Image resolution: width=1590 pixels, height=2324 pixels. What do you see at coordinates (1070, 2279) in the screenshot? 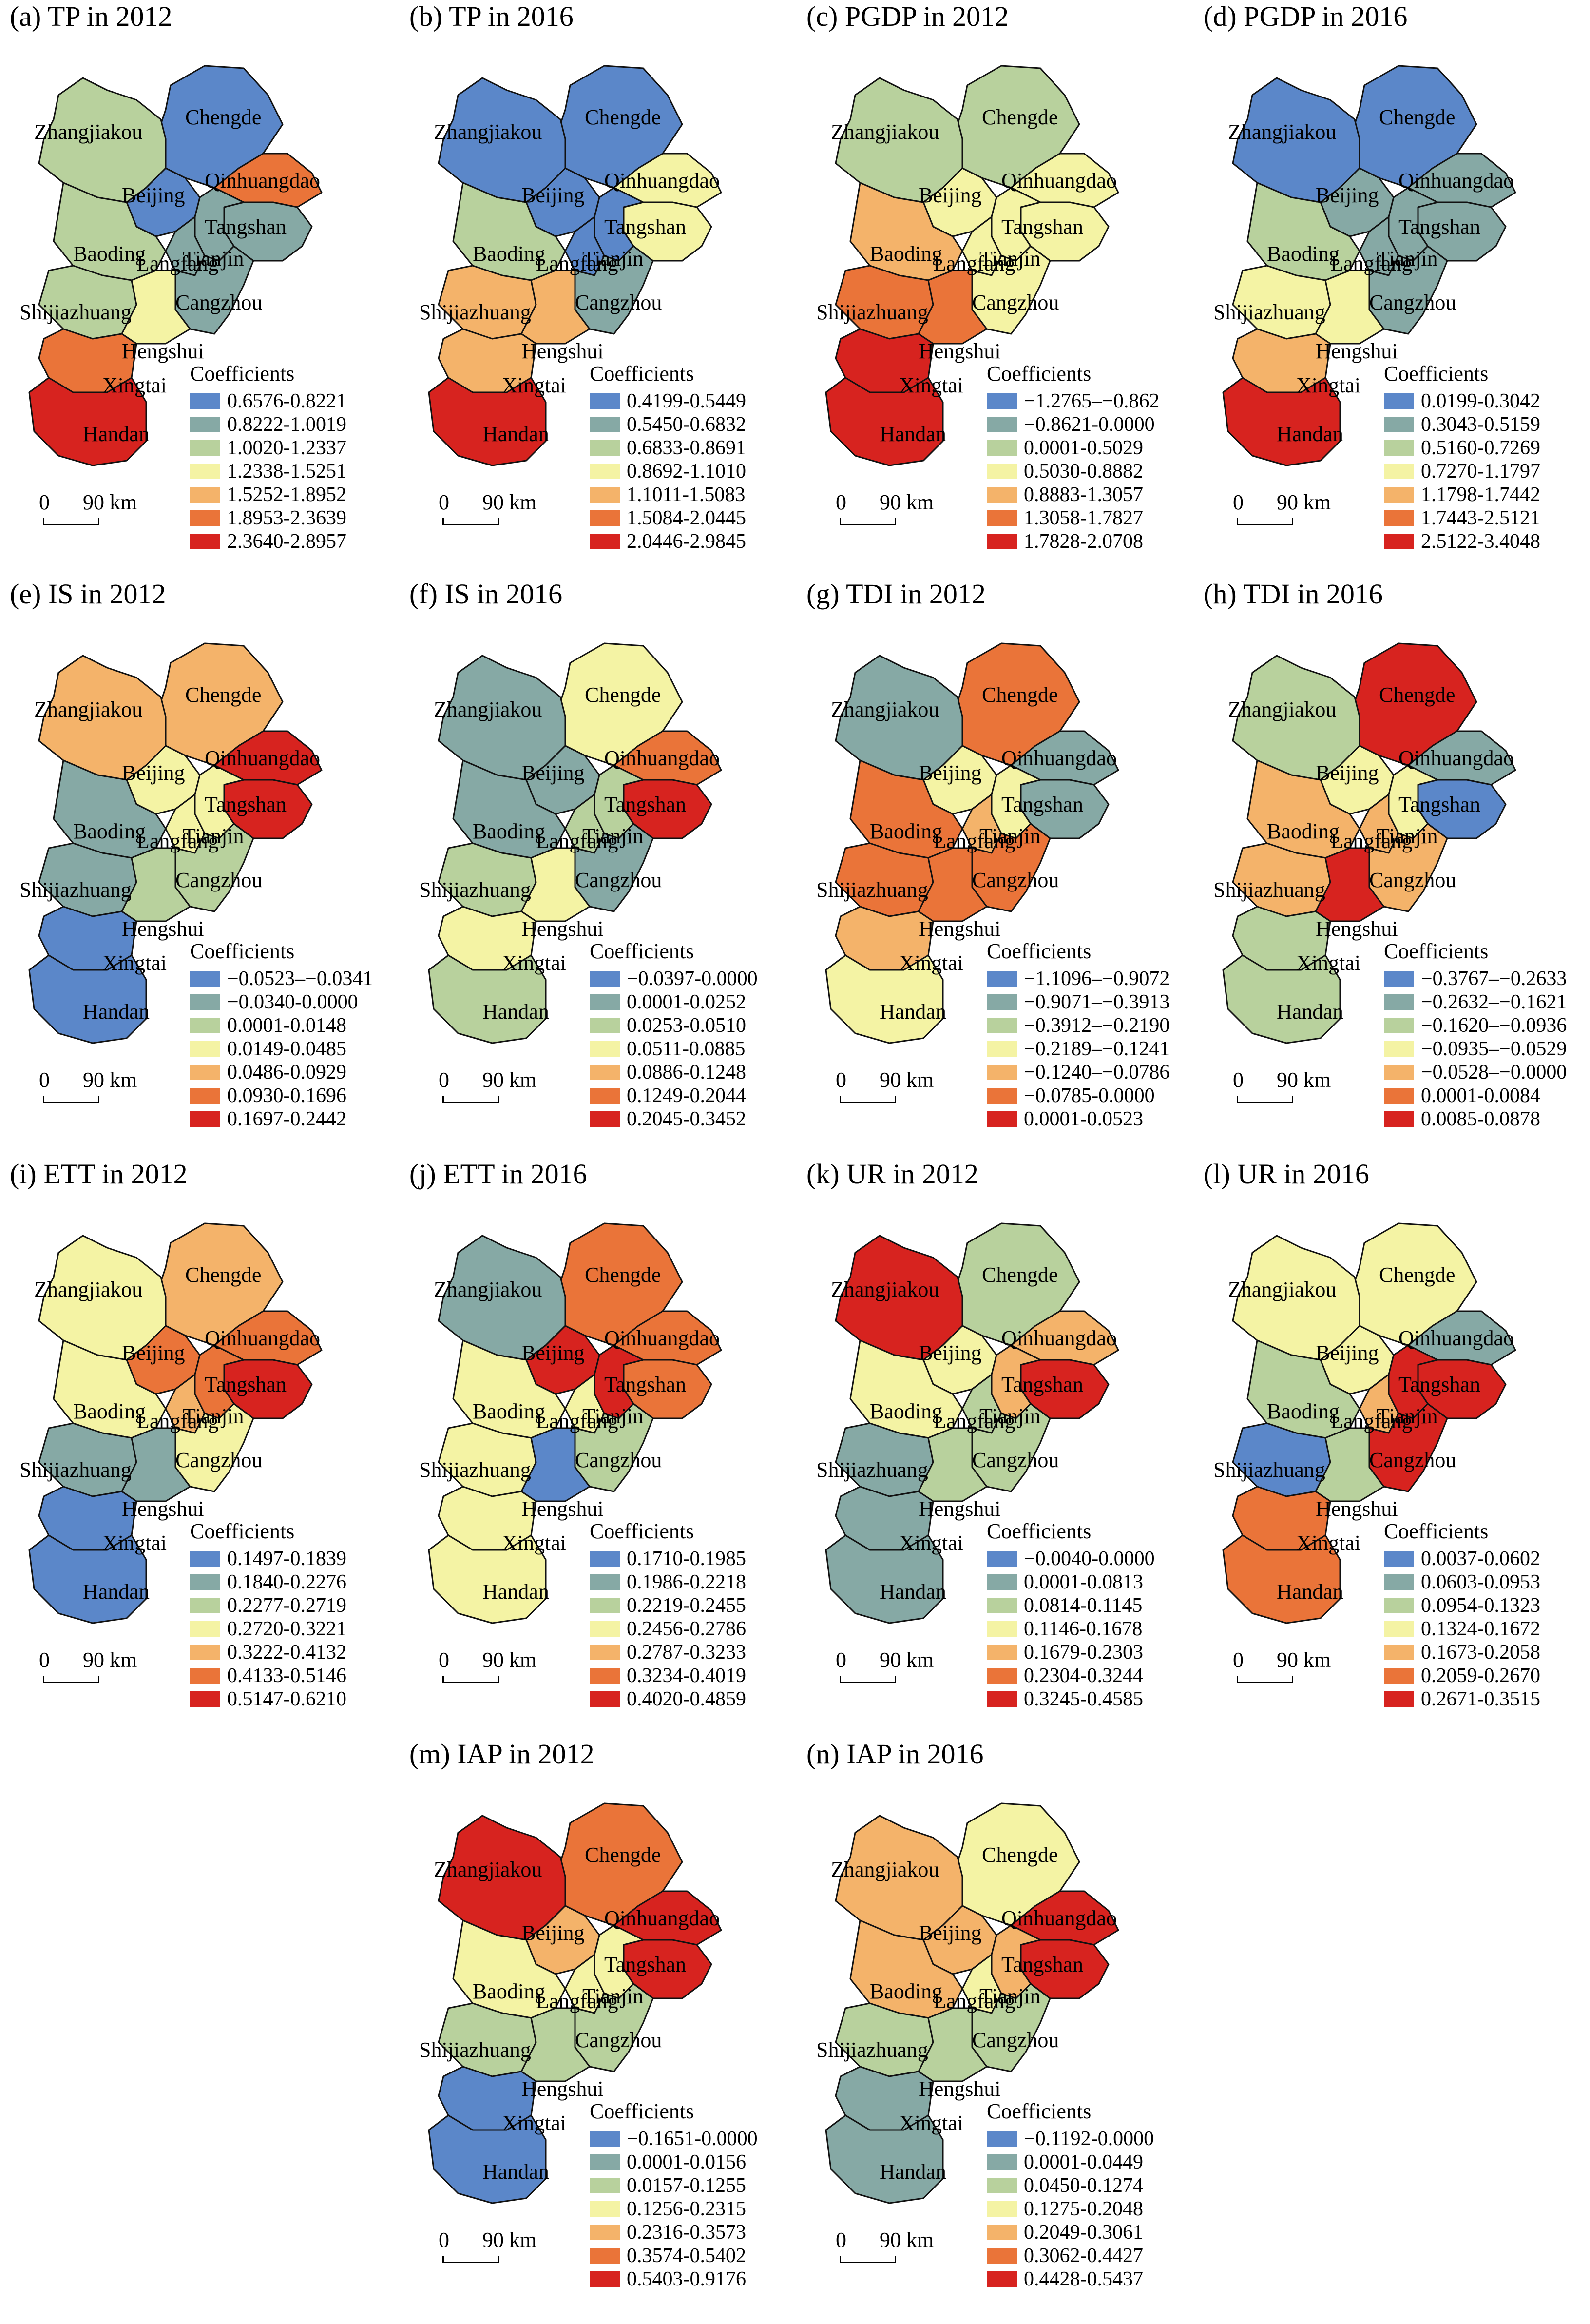
I see `legend-entry: 0.4428-0.5437` at bounding box center [1070, 2279].